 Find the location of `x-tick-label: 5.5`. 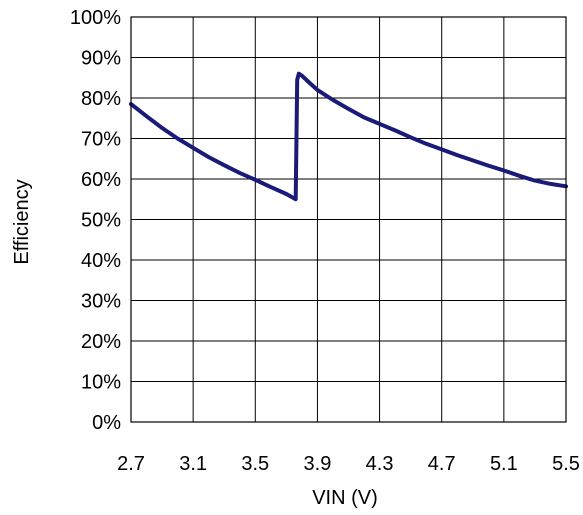

x-tick-label: 5.5 is located at coordinates (566, 464).